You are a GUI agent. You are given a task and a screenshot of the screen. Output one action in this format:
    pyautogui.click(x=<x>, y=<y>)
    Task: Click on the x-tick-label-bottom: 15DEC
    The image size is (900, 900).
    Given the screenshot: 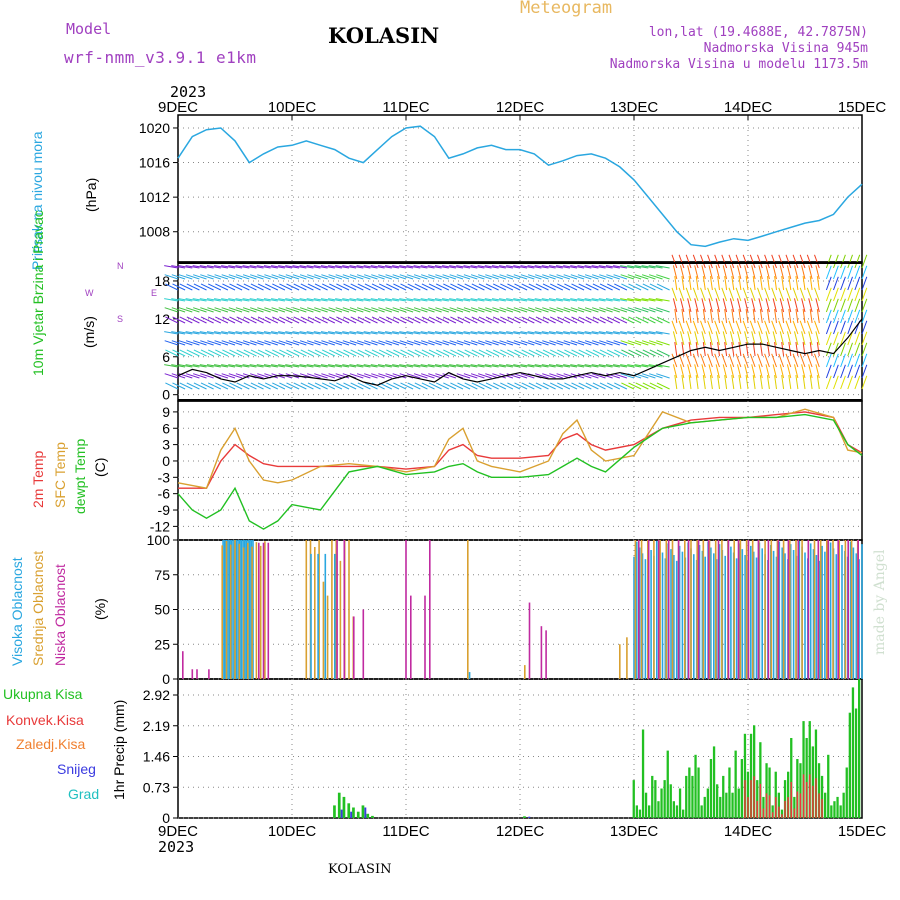 What is the action you would take?
    pyautogui.click(x=862, y=831)
    